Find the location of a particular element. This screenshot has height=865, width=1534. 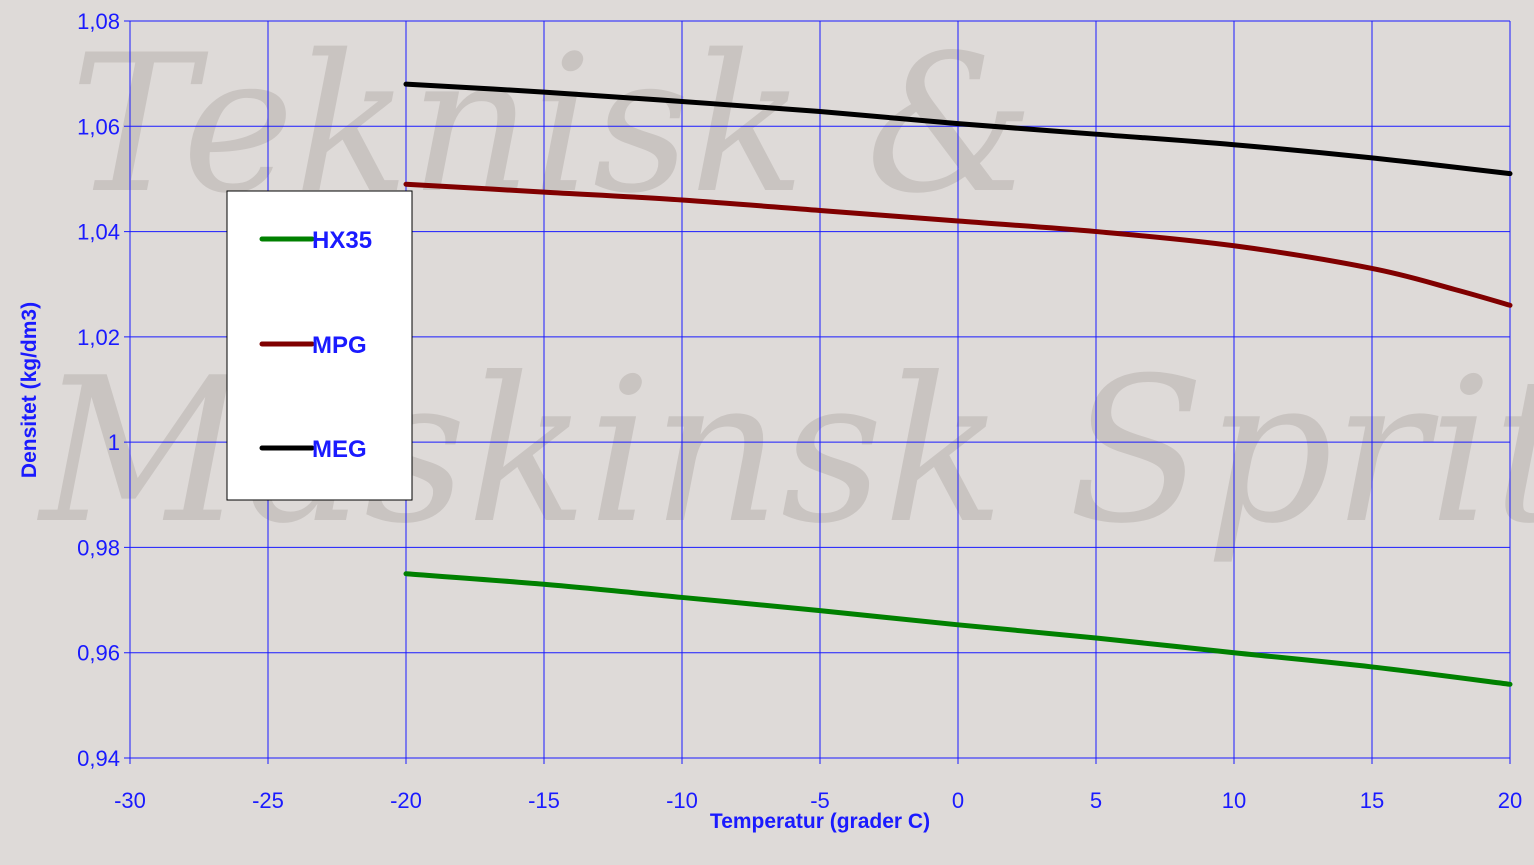

legend: HX35 MPG MEG is located at coordinates (319, 345).